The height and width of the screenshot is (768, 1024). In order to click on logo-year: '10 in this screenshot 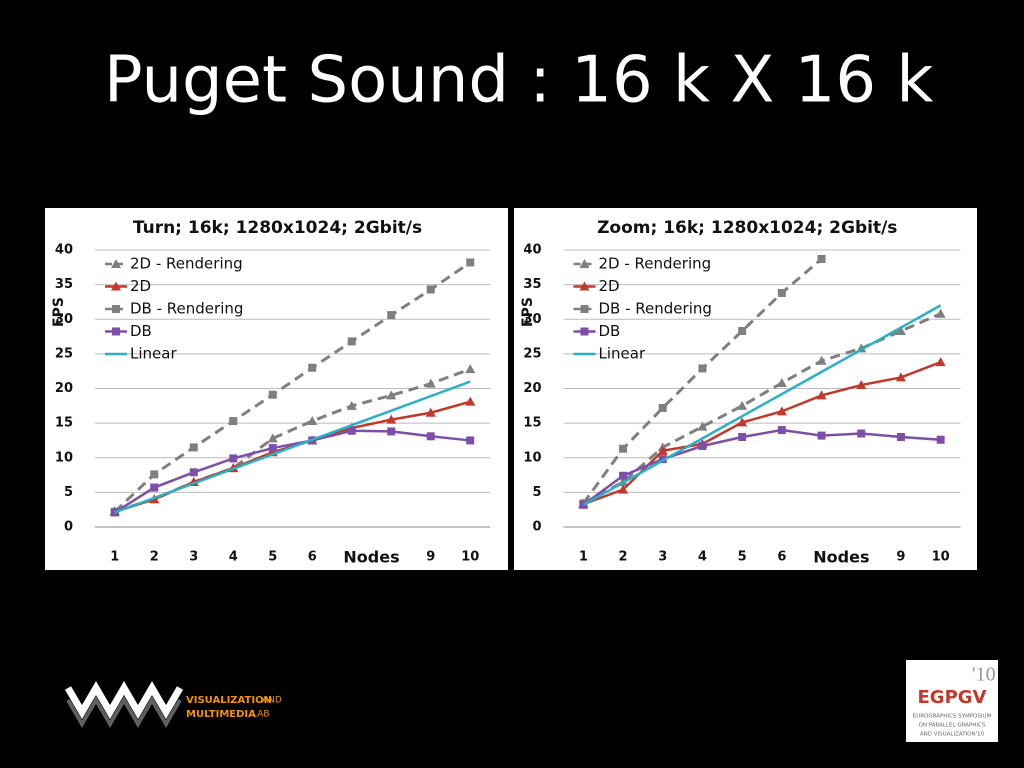, I will do `click(984, 675)`.